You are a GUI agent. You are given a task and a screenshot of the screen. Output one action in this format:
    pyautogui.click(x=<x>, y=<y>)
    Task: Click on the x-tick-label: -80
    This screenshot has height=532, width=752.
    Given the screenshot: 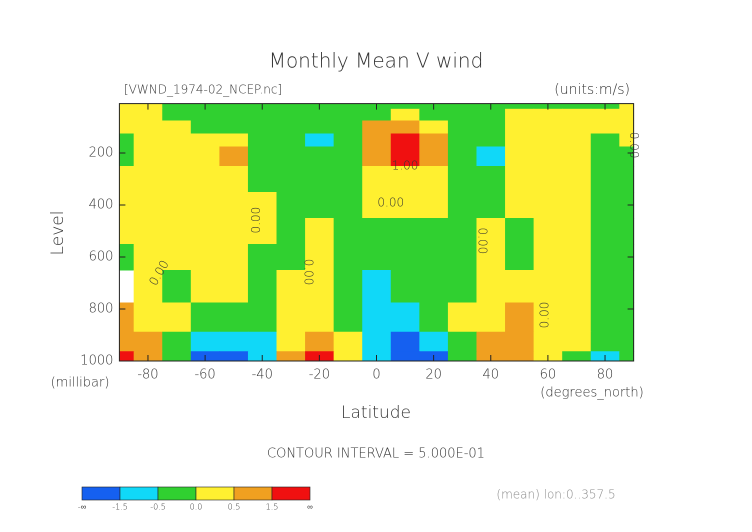 What is the action you would take?
    pyautogui.click(x=147, y=375)
    